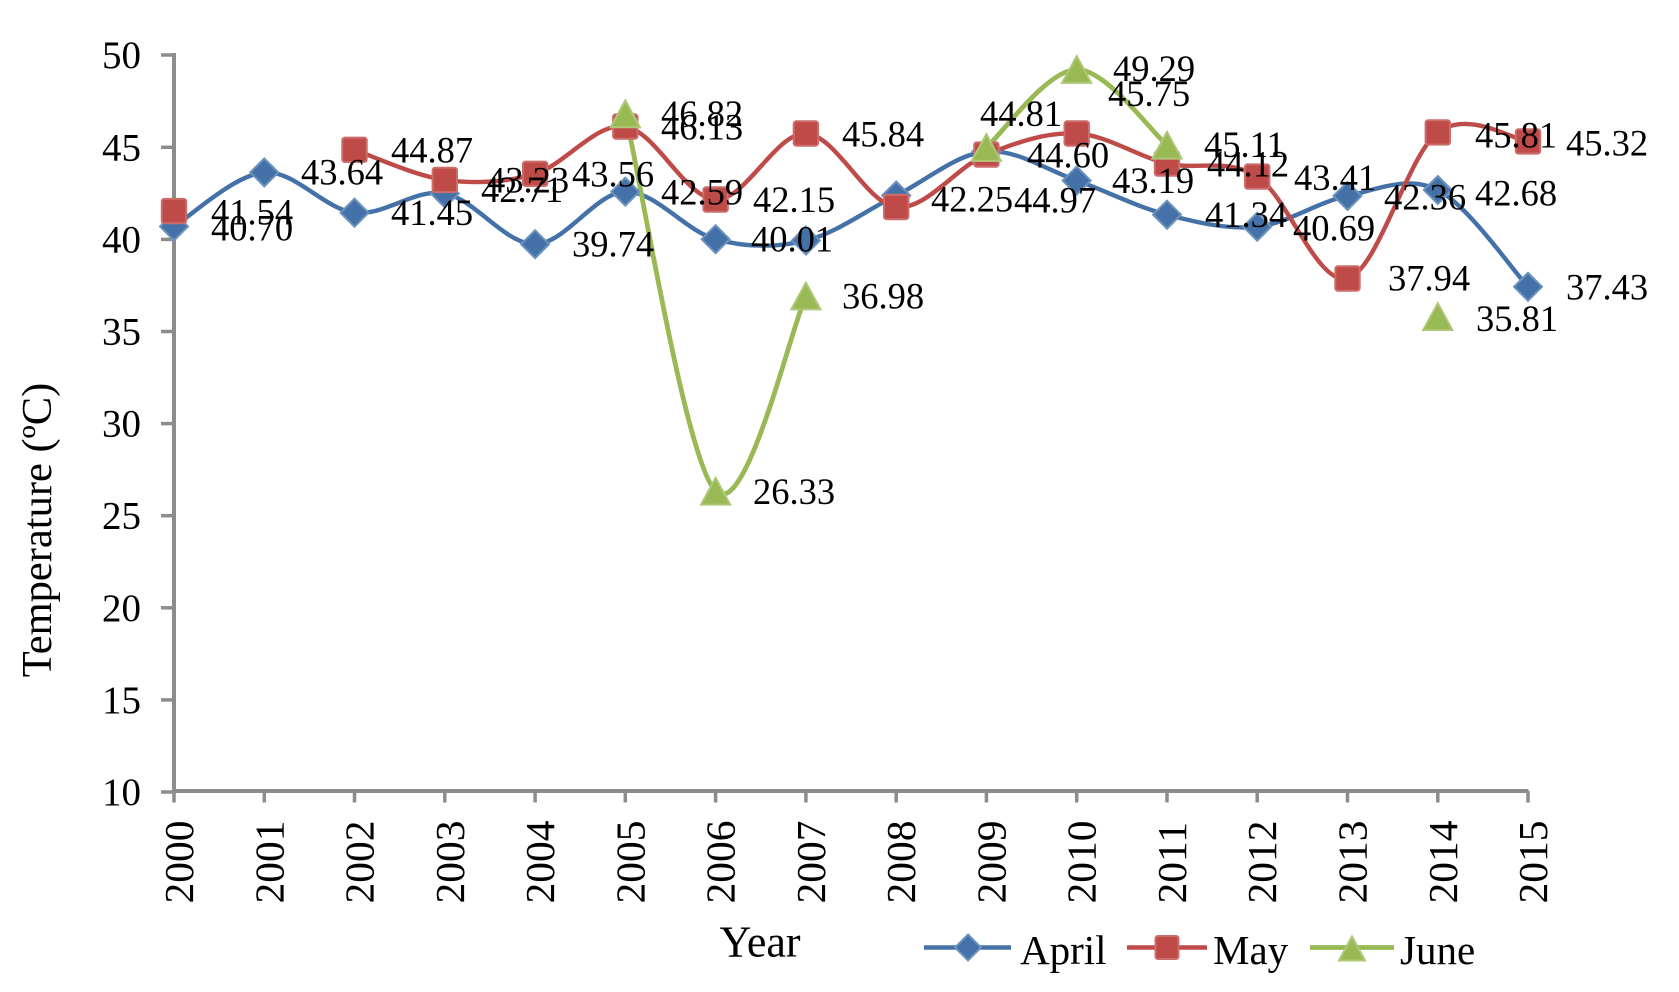 The image size is (1679, 992). Describe the element at coordinates (1246, 214) in the screenshot. I see `svg-text: 41.34` at that location.